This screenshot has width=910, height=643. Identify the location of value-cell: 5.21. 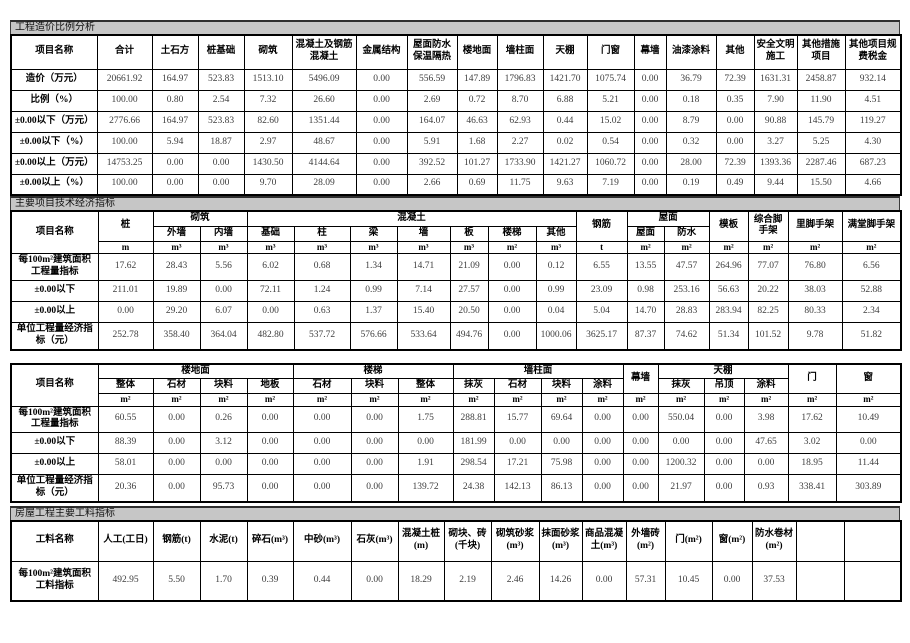
(610, 100).